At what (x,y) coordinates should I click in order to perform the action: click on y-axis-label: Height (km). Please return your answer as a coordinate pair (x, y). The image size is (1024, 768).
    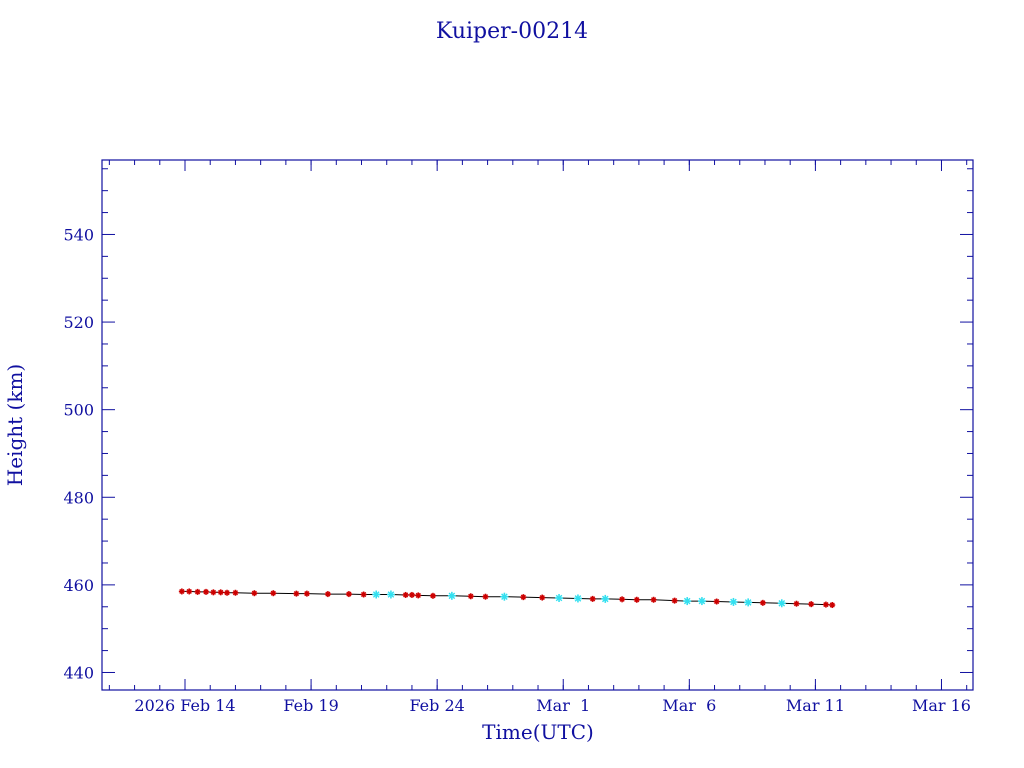
    Looking at the image, I should click on (15, 425).